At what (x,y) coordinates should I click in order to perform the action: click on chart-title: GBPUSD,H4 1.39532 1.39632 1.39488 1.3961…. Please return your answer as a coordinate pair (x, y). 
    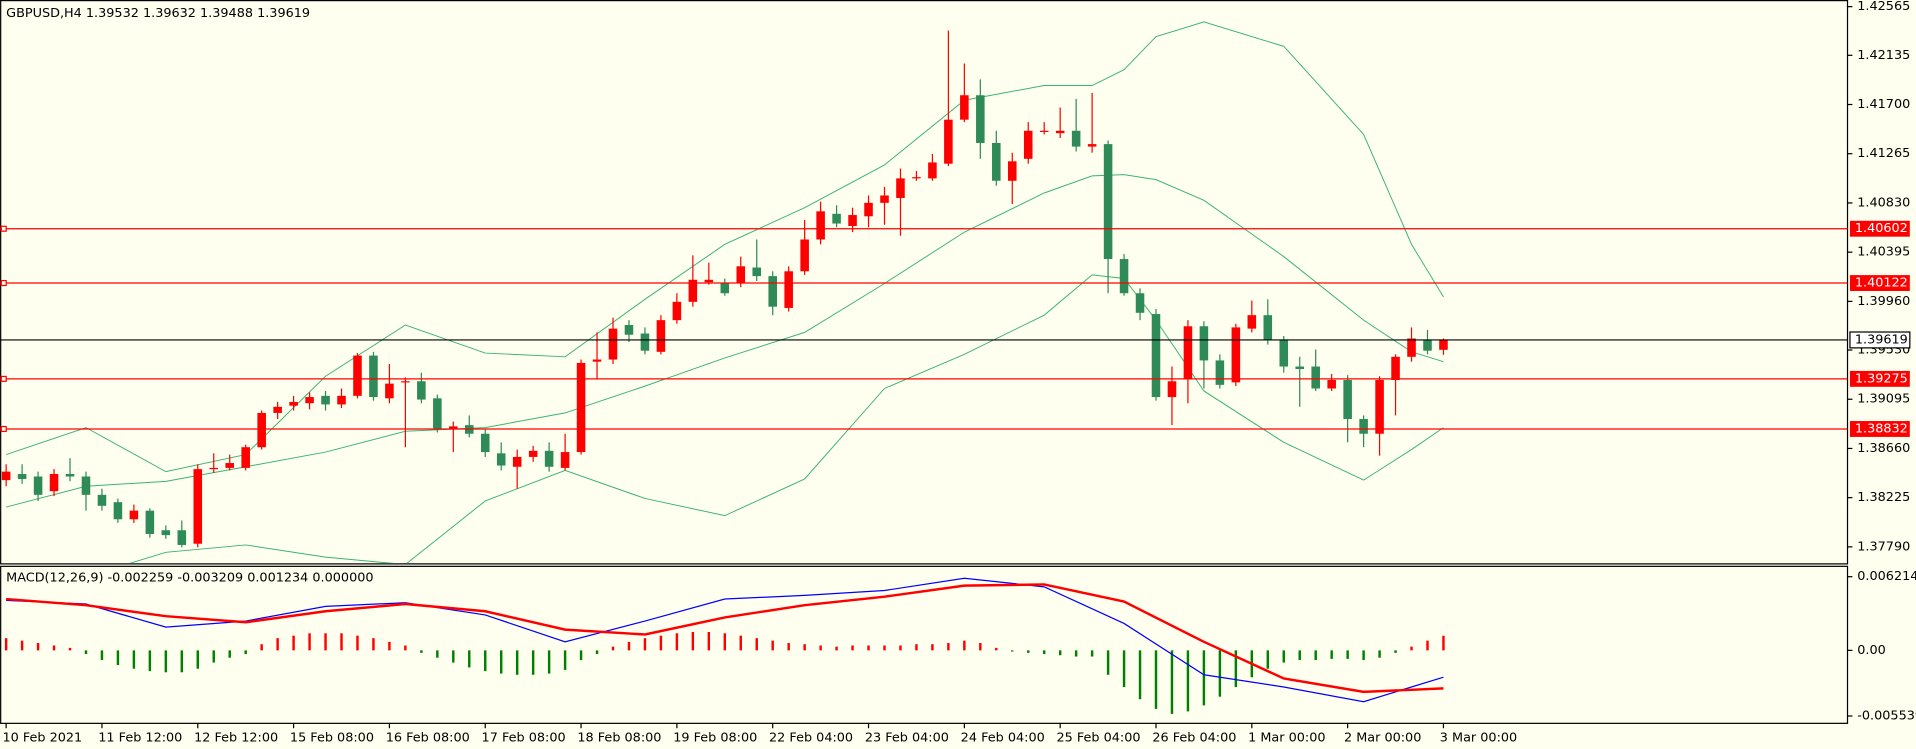
    Looking at the image, I should click on (158, 13).